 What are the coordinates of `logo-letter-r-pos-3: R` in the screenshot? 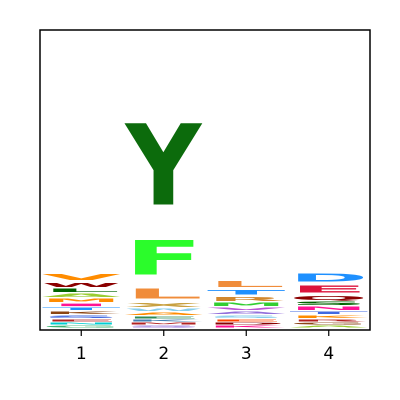 It's located at (246, 299).